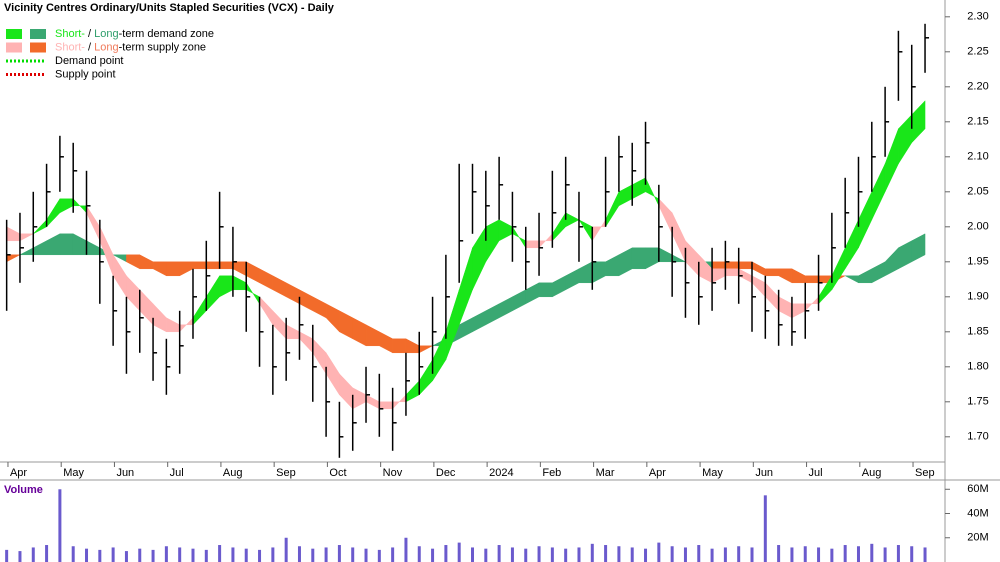 This screenshot has height=562, width=1000. I want to click on x-tick-label: Mar, so click(605, 473).